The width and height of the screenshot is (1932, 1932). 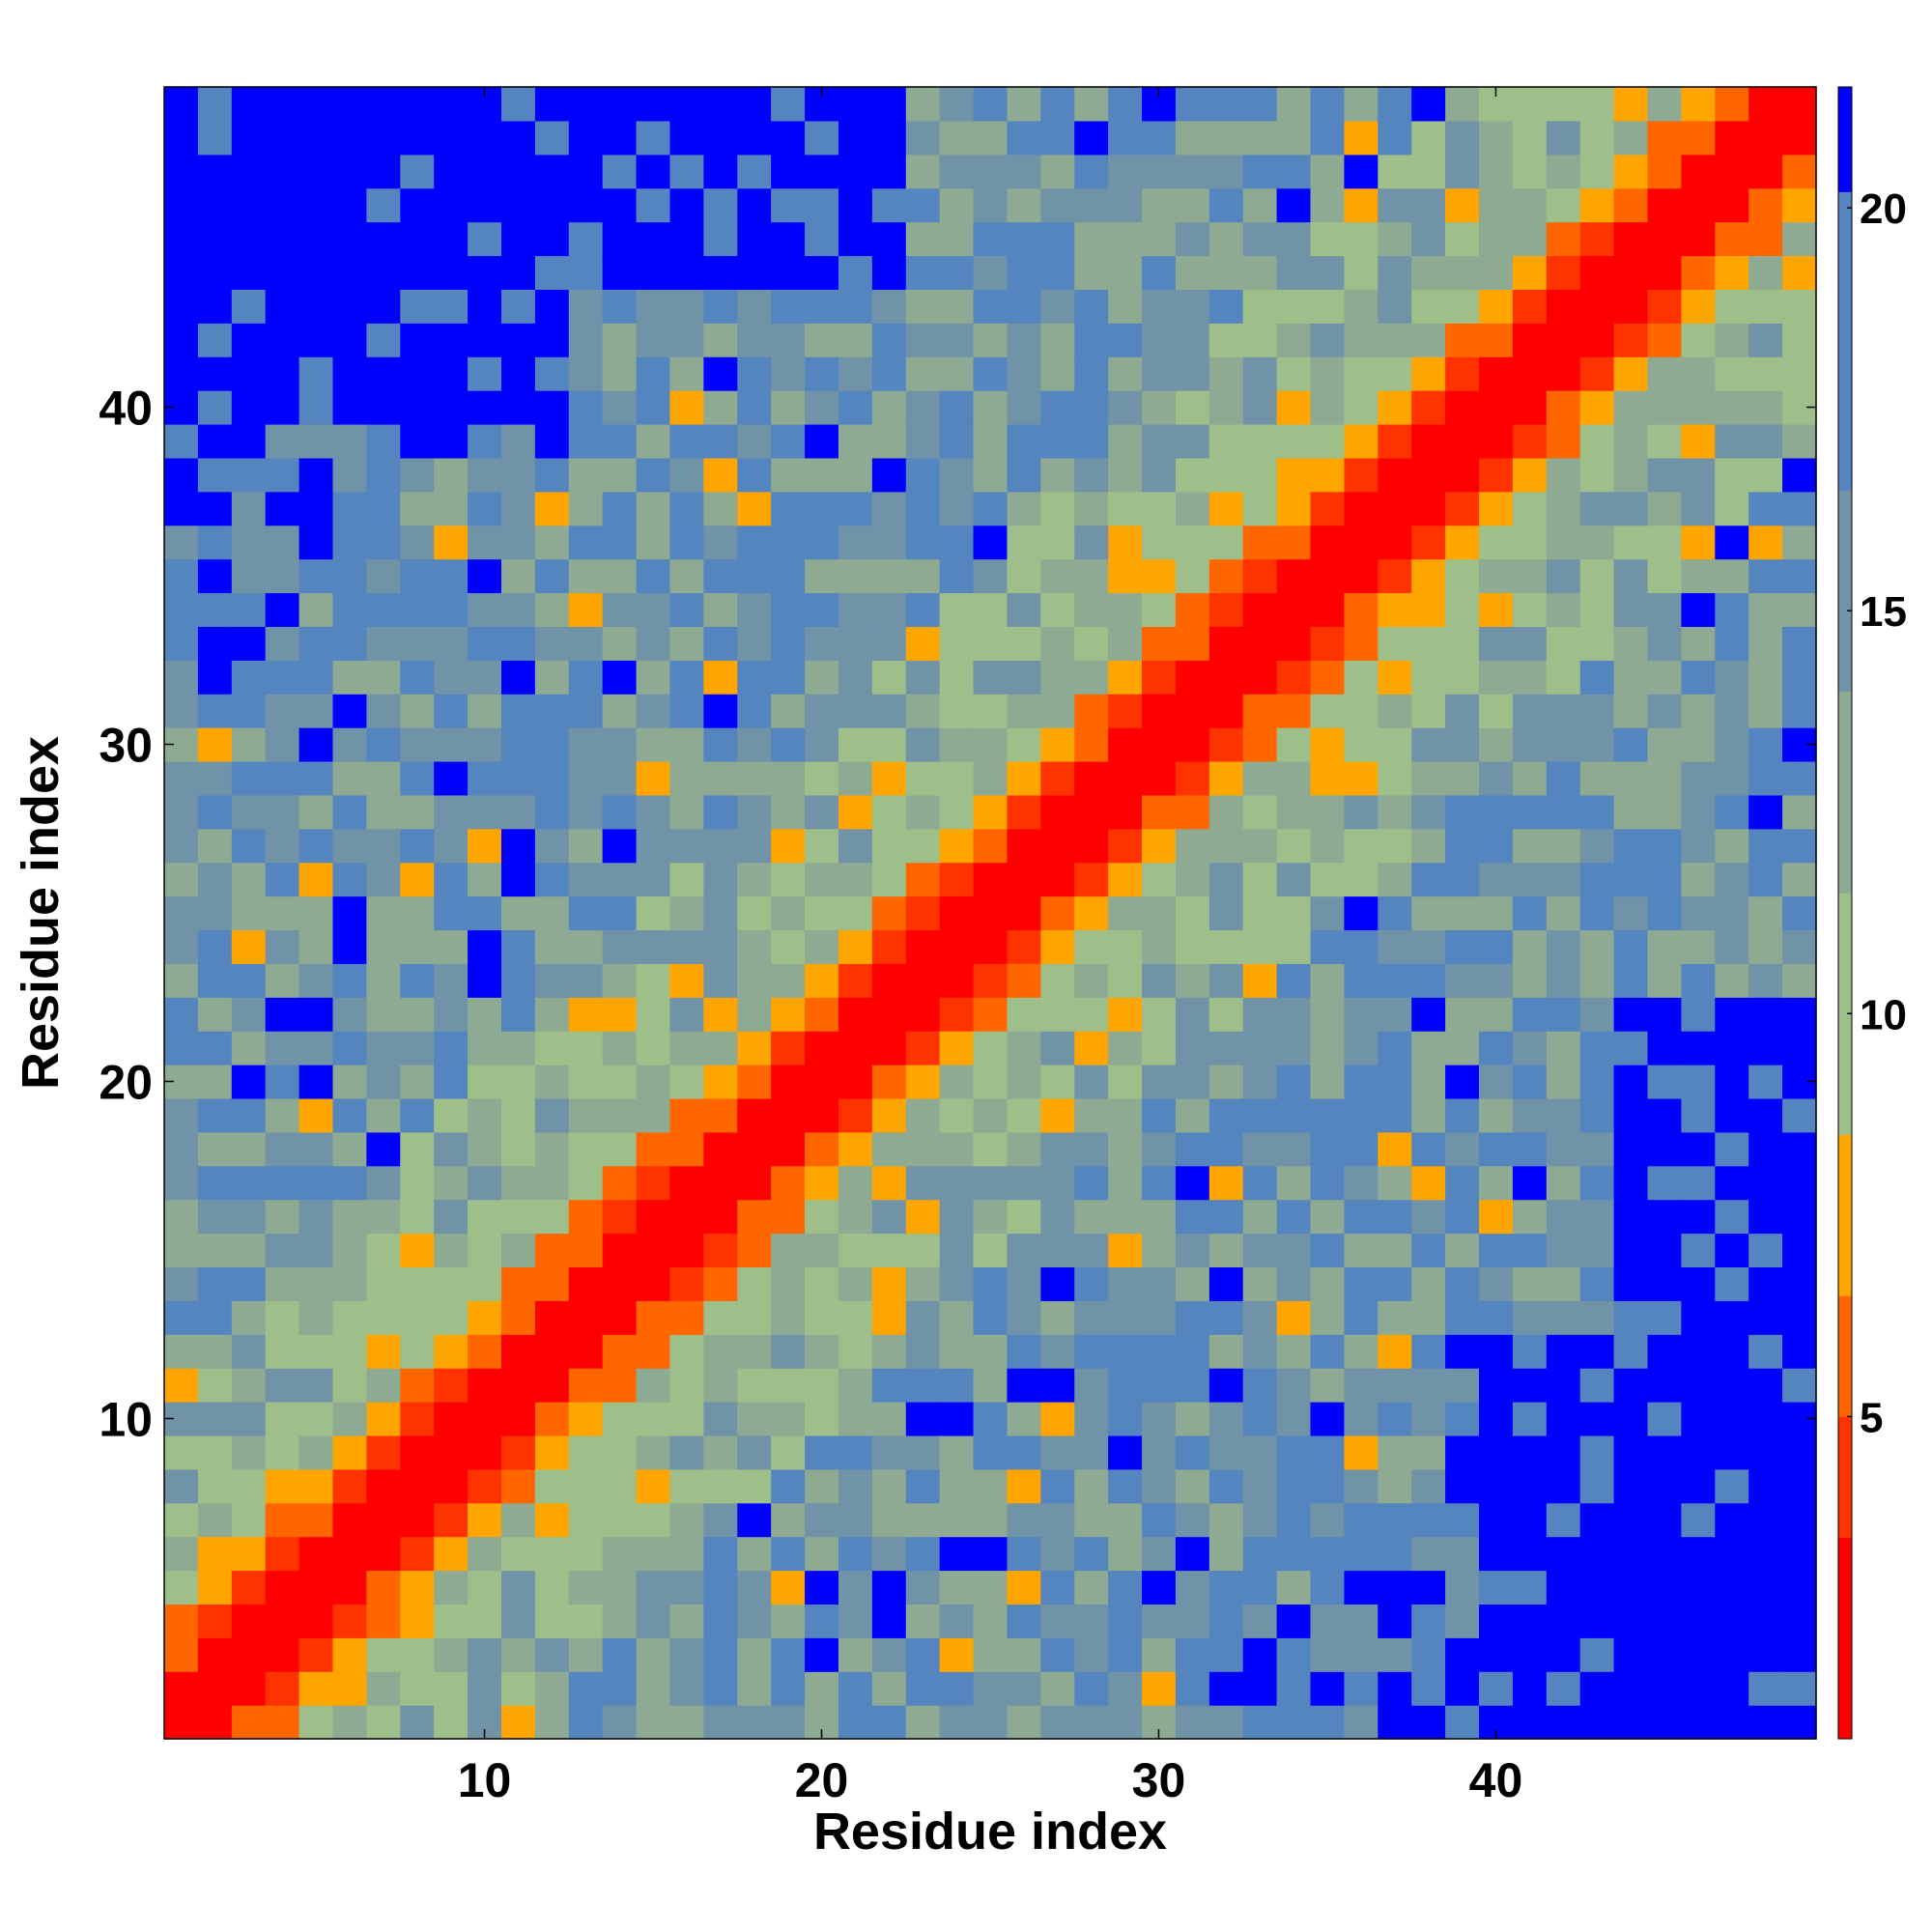 I want to click on x-tick-label: 30, so click(x=1159, y=1780).